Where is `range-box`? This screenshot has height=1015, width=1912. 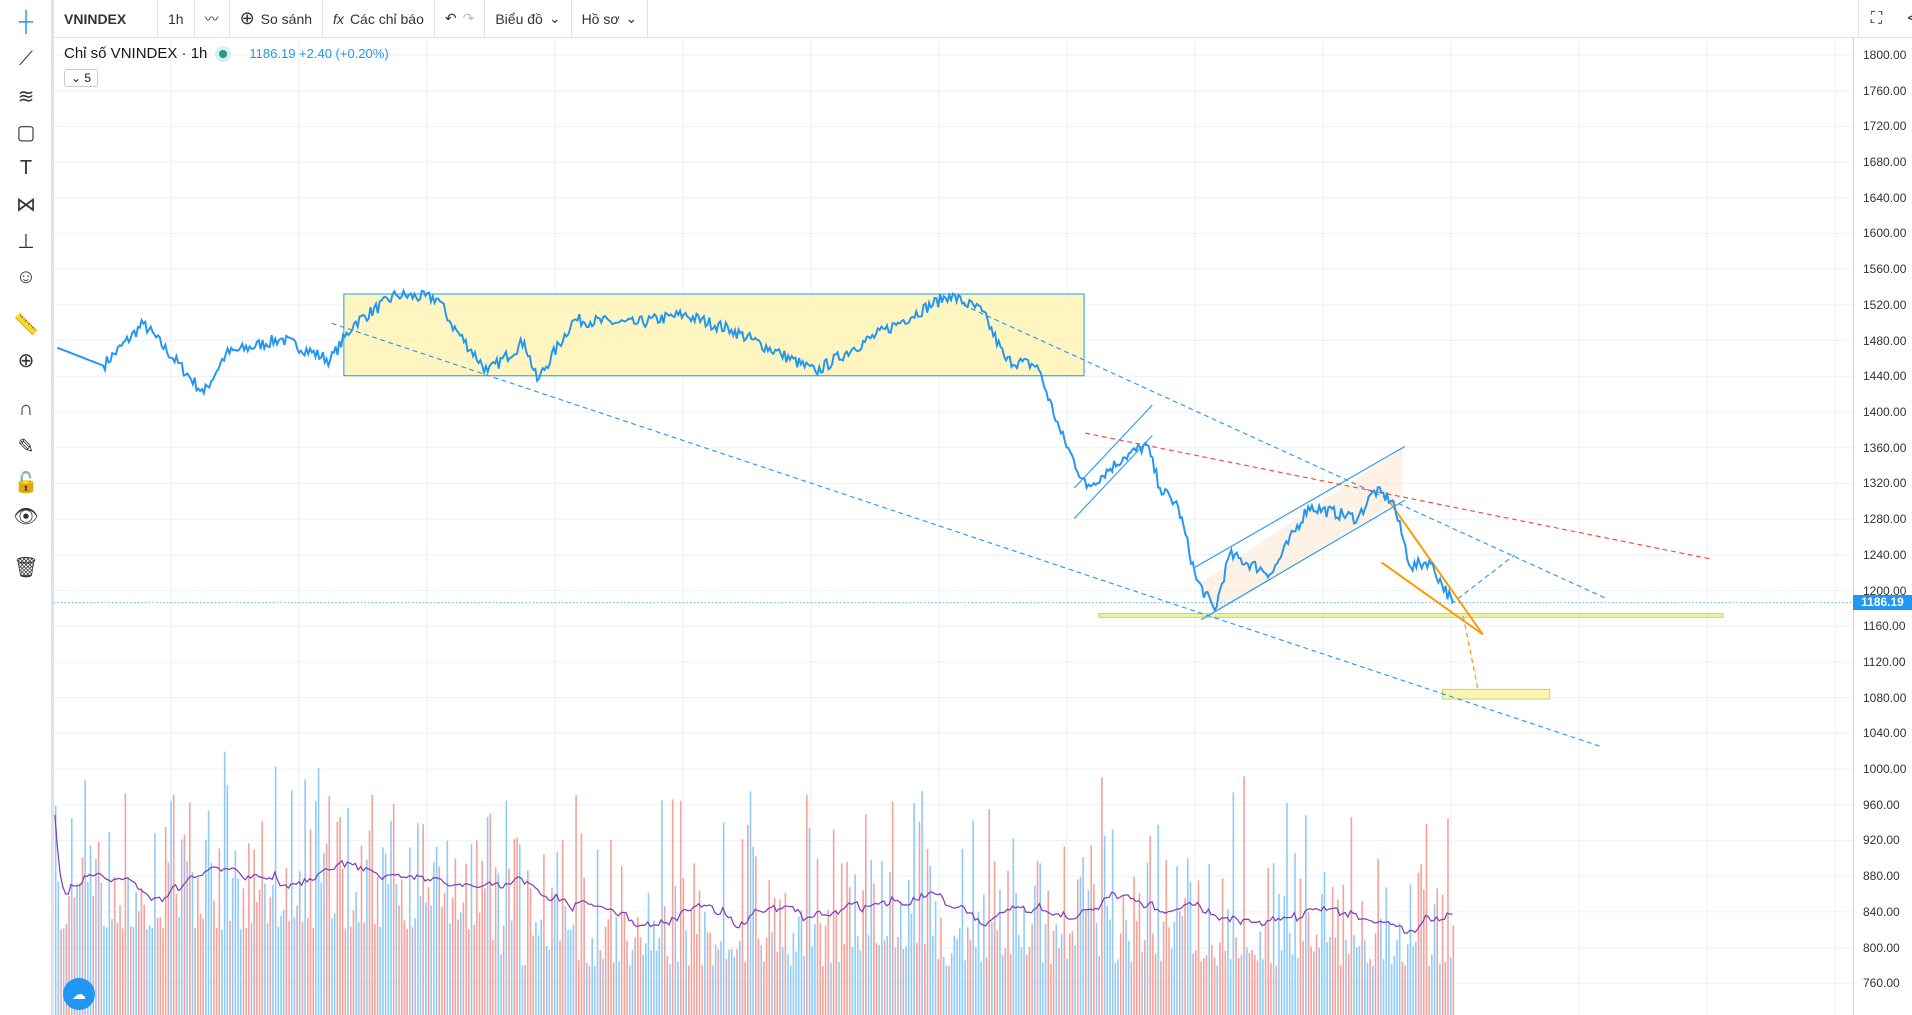
range-box is located at coordinates (714, 335).